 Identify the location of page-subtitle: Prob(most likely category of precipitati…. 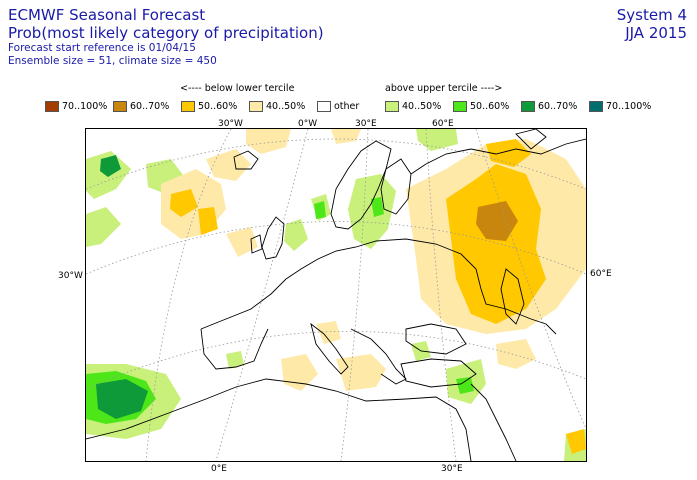
(166, 33).